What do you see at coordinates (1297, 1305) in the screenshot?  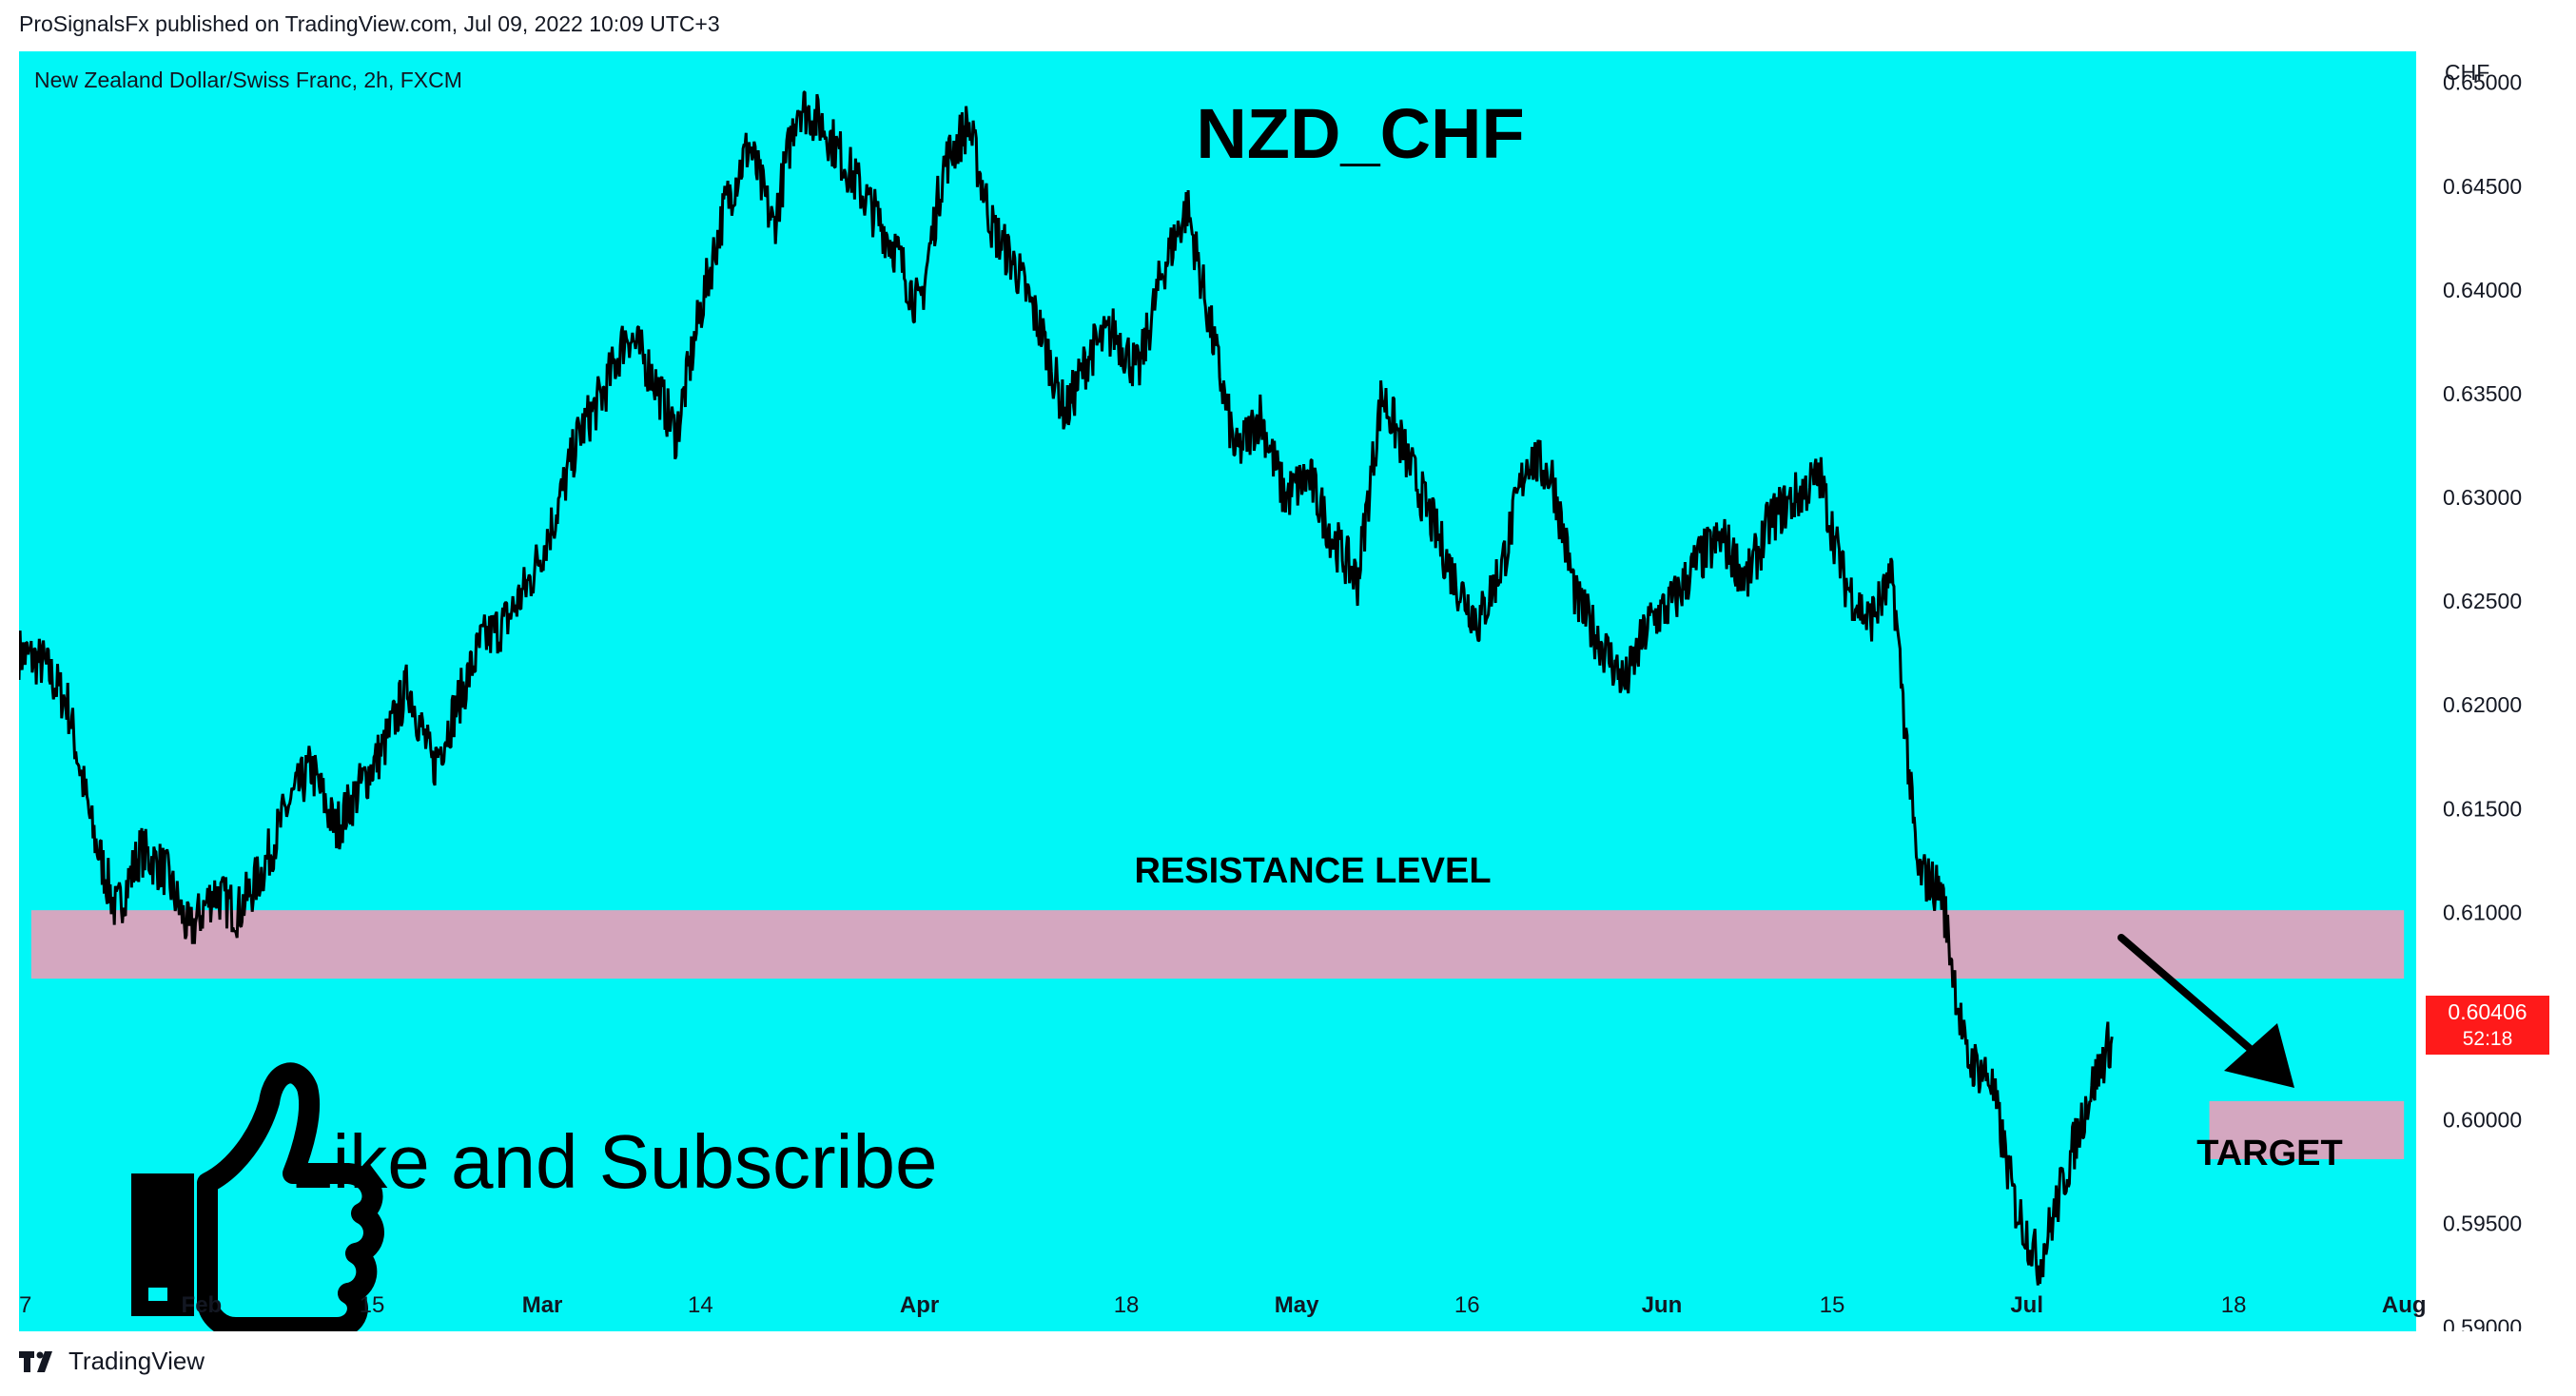 I see `x-tick-label: May` at bounding box center [1297, 1305].